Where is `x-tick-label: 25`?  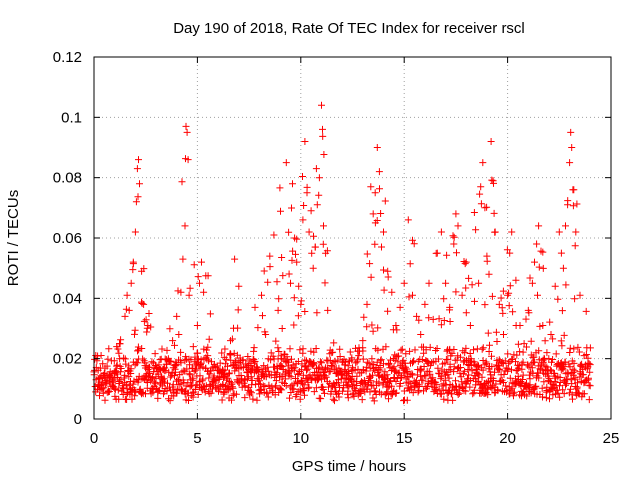 x-tick-label: 25 is located at coordinates (611, 438).